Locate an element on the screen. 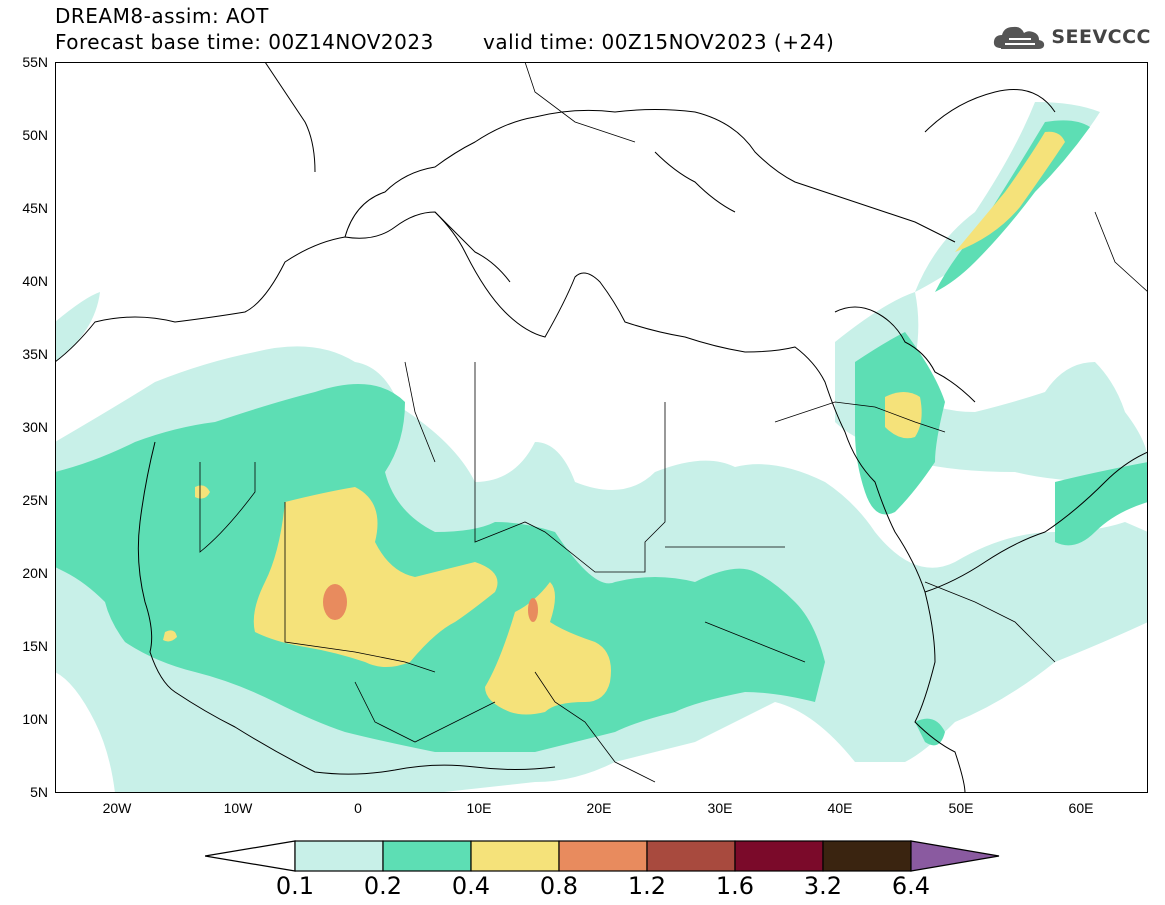 The image size is (1165, 905). lat-label: 15N is located at coordinates (35, 646).